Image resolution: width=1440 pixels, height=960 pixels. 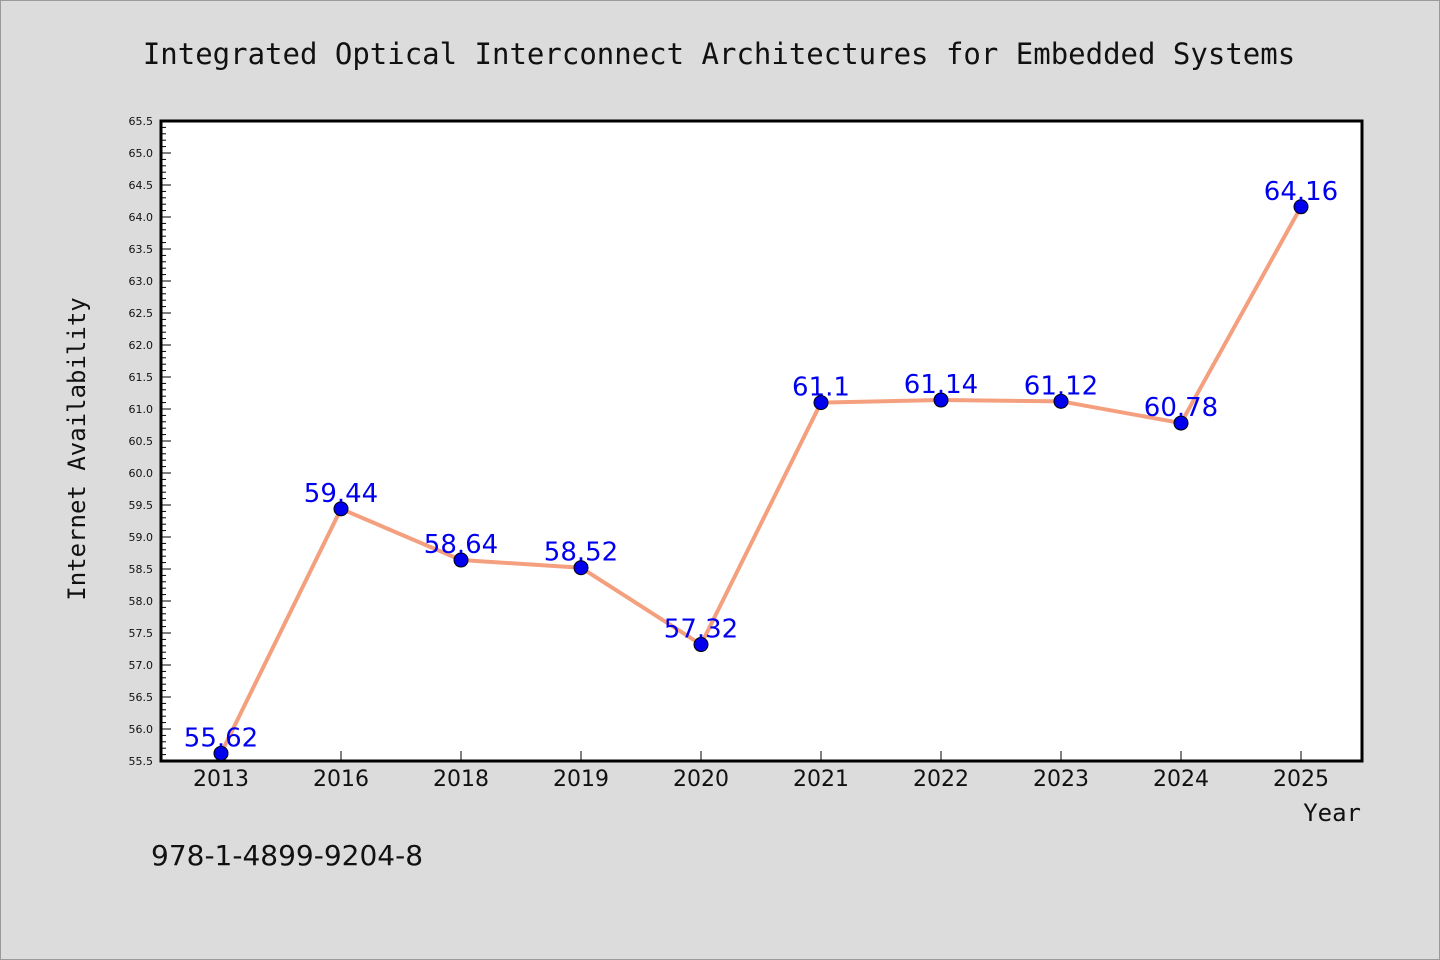 I want to click on x-tick-label: 2022, so click(x=941, y=779).